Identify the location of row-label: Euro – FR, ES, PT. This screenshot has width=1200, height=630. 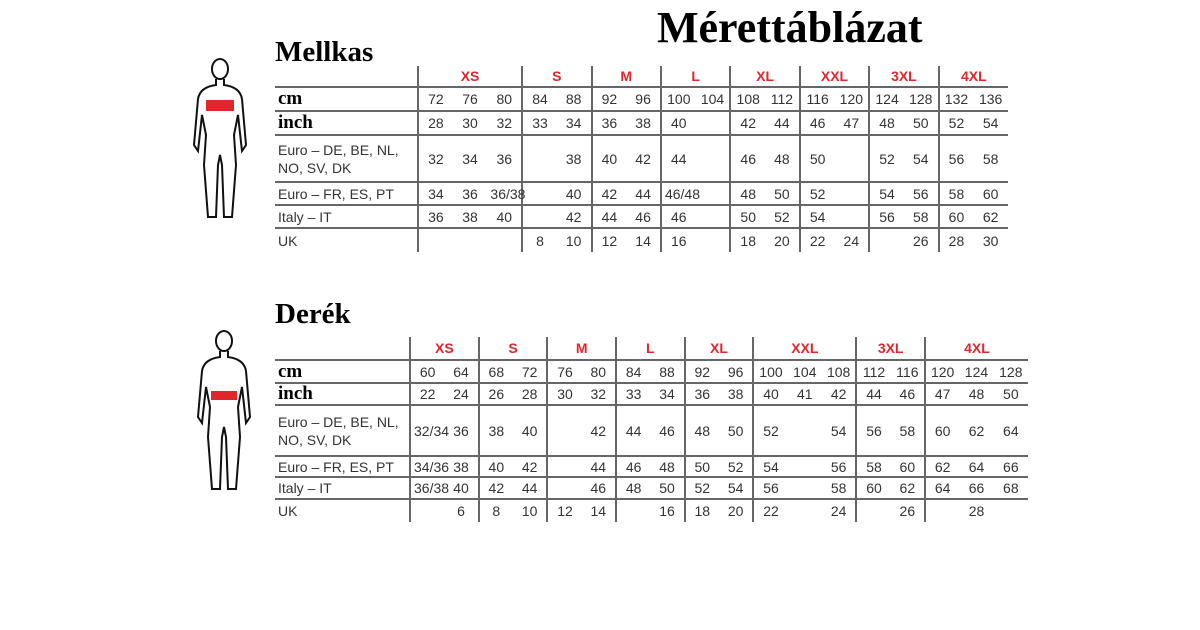
(346, 193).